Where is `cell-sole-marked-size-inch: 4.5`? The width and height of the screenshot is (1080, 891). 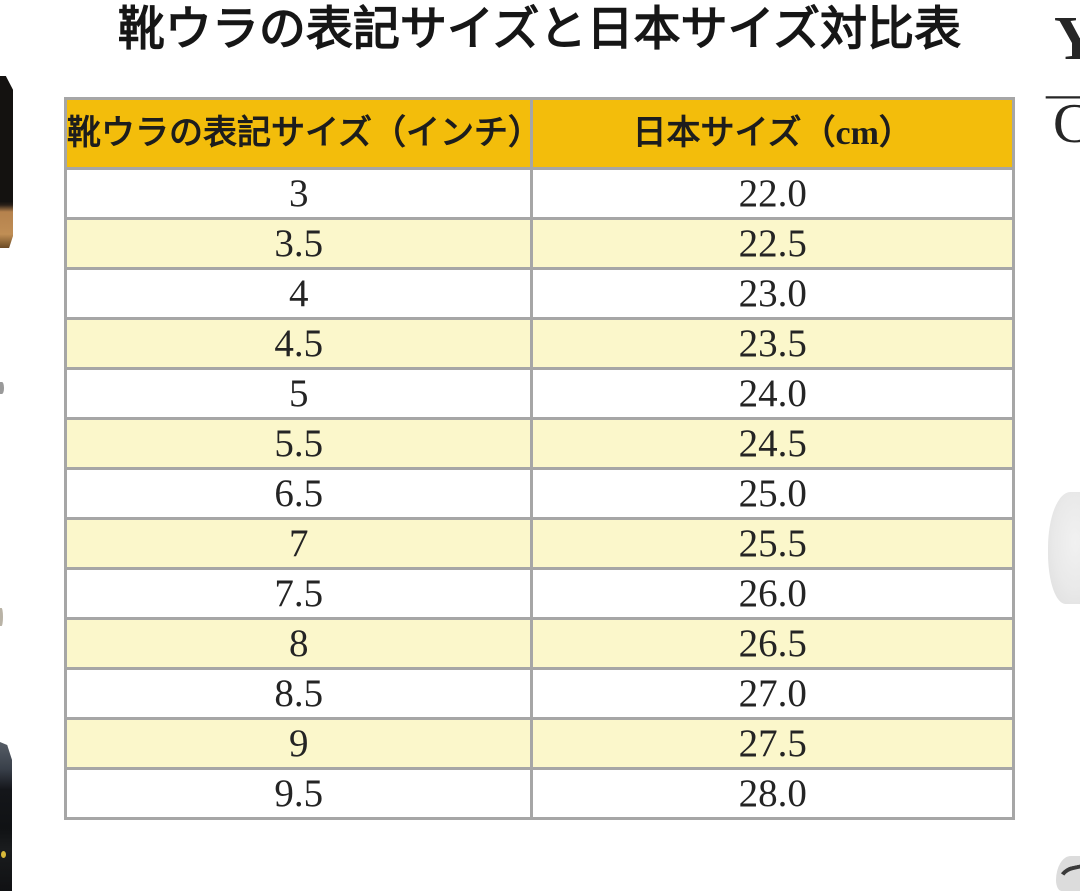 cell-sole-marked-size-inch: 4.5 is located at coordinates (298, 343).